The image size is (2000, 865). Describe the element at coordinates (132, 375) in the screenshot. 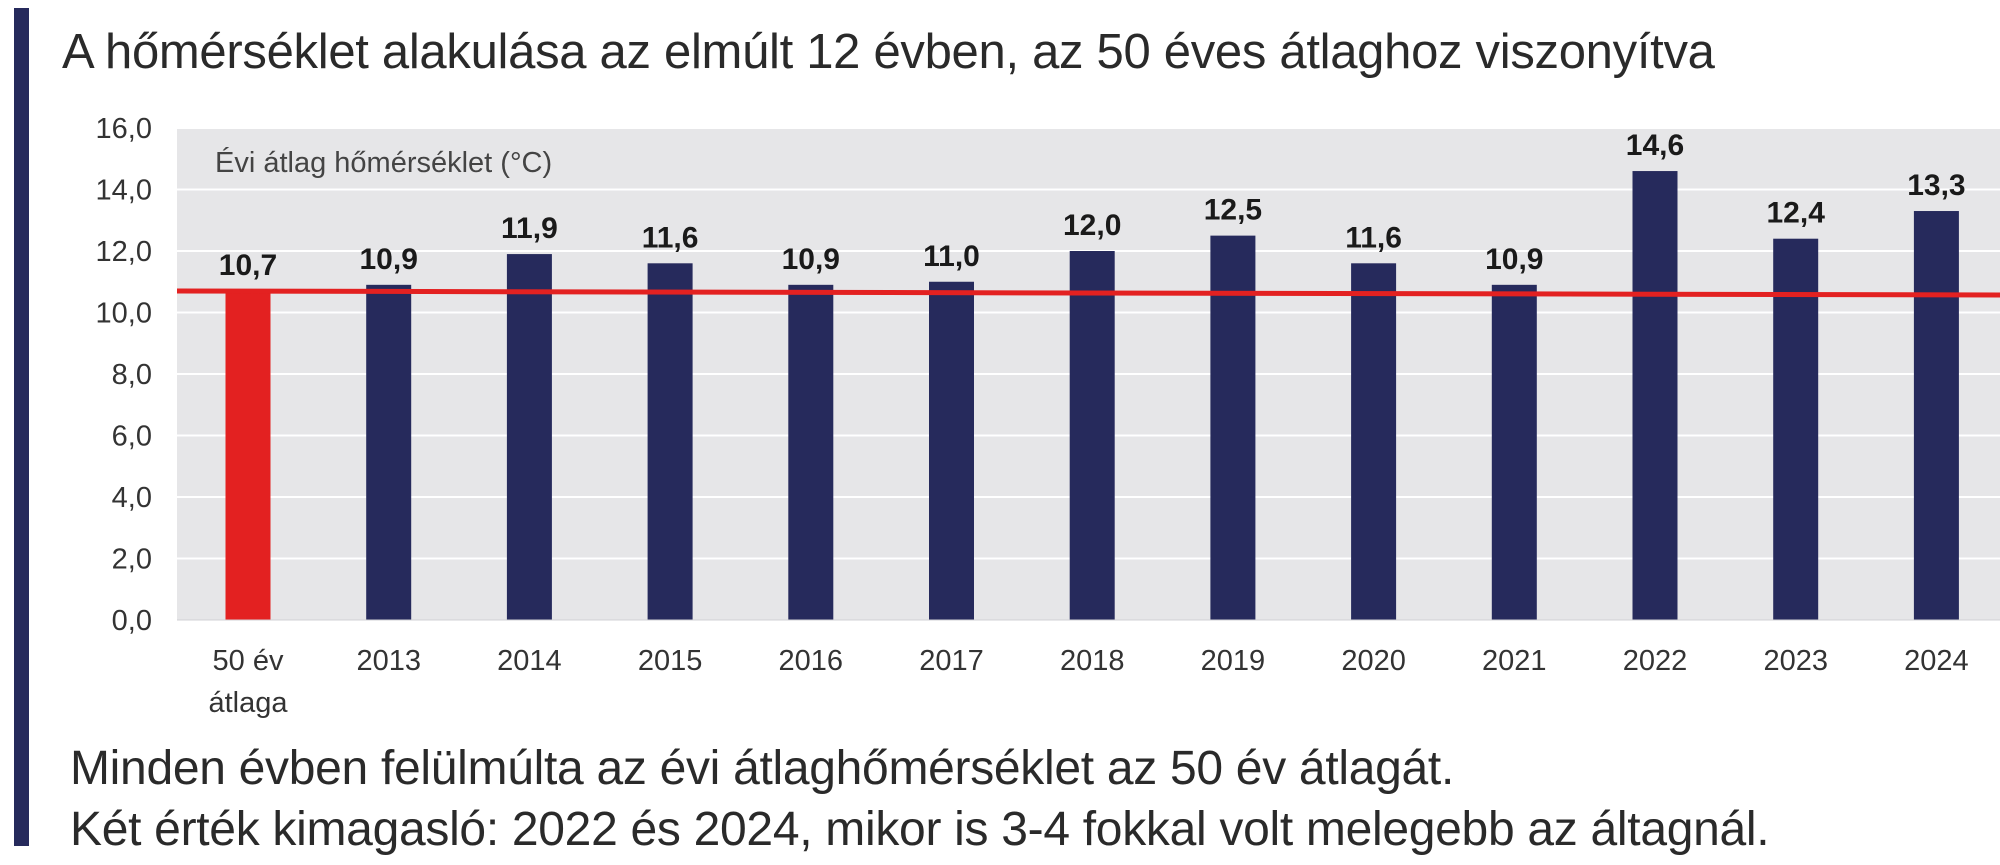

I see `y-tick-label: 8,0` at that location.